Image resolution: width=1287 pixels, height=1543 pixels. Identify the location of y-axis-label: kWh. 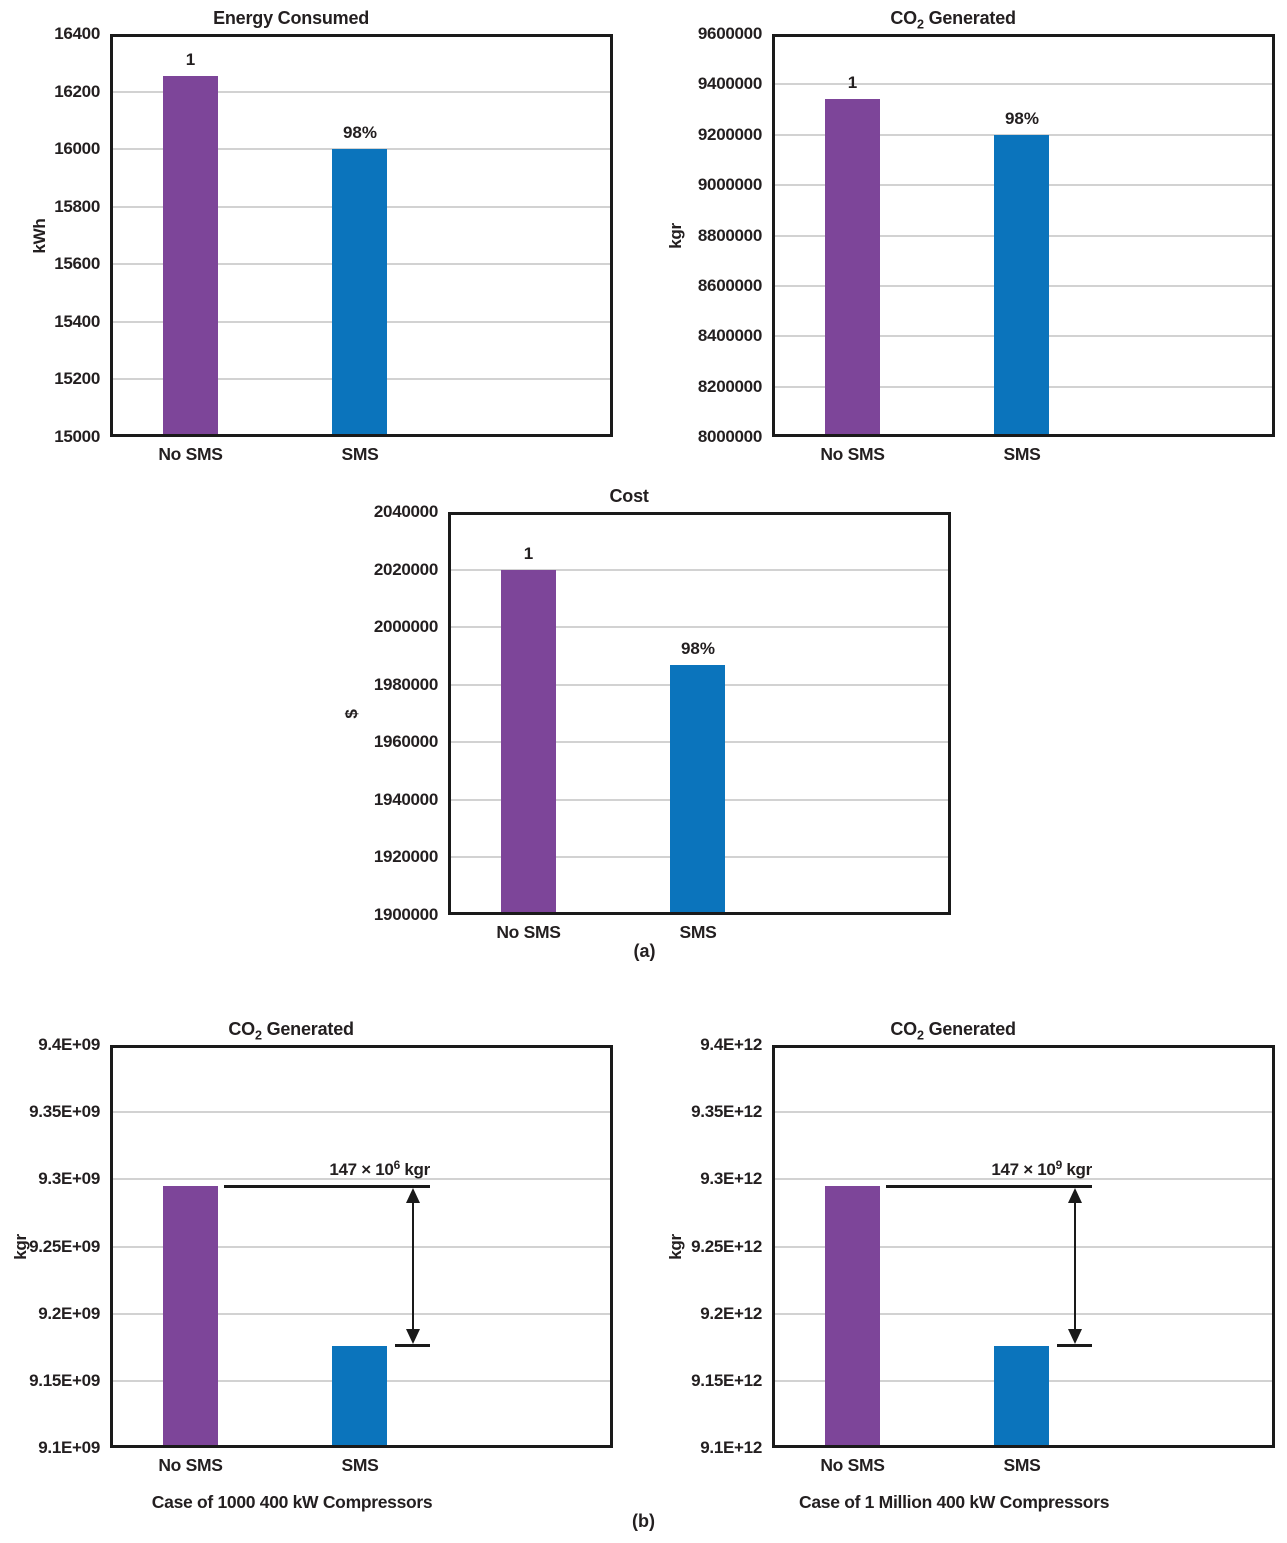
(39, 235).